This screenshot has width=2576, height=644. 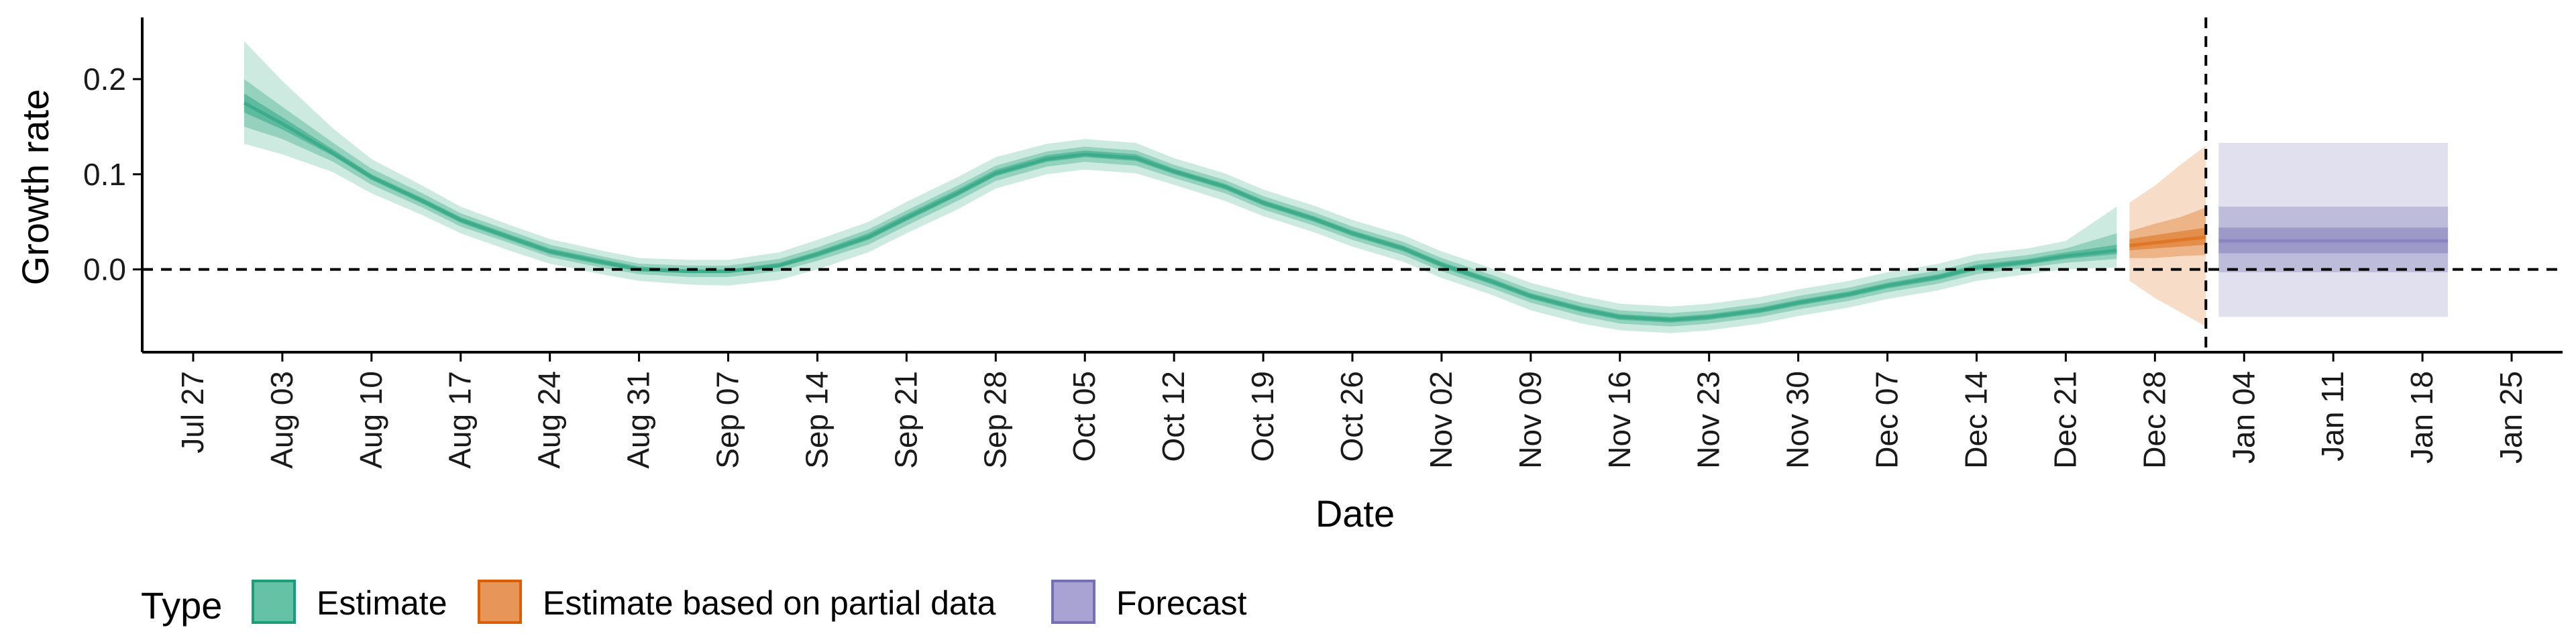 I want to click on legend-title: Type, so click(x=181, y=605).